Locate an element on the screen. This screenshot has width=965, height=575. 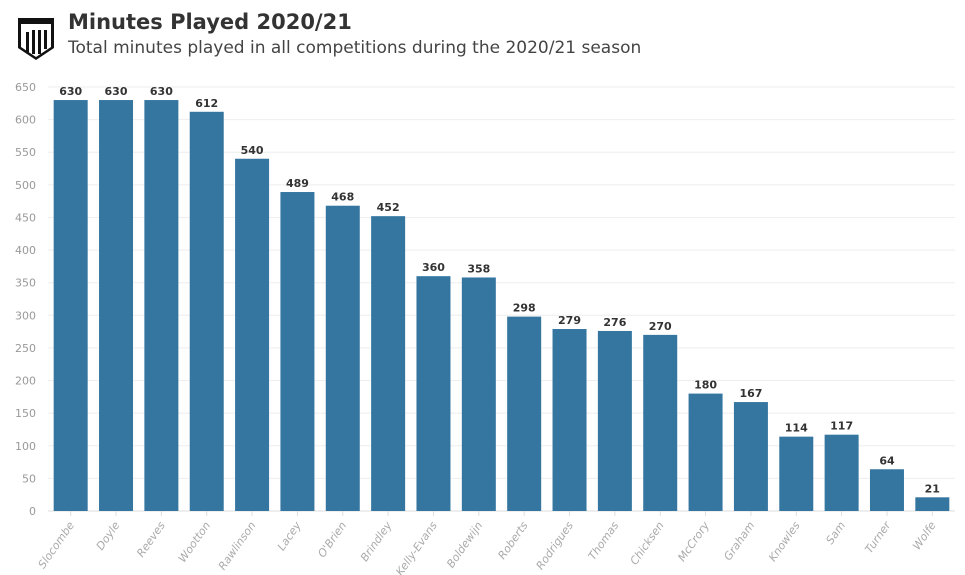
data-label: 452 is located at coordinates (388, 207).